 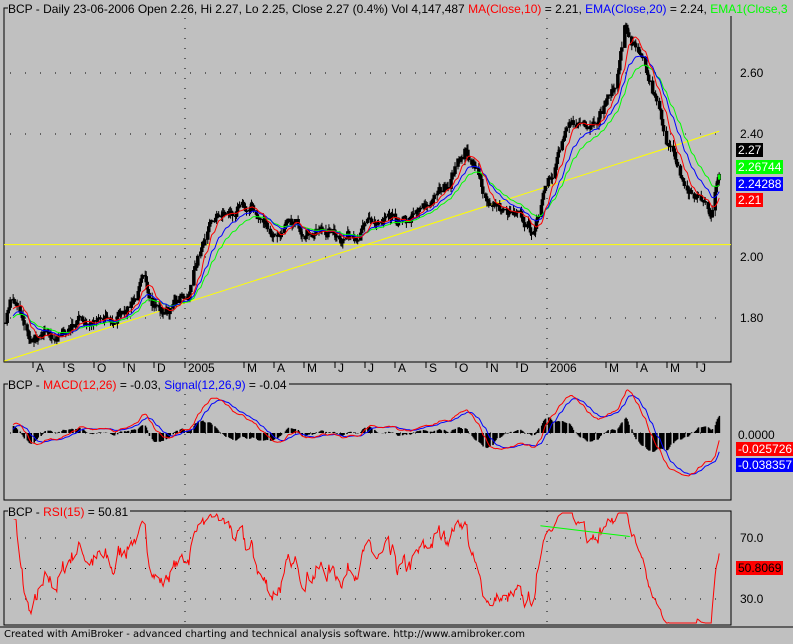 What do you see at coordinates (205, 385) in the screenshot?
I see `signal-legend: Signal(12,26,9)` at bounding box center [205, 385].